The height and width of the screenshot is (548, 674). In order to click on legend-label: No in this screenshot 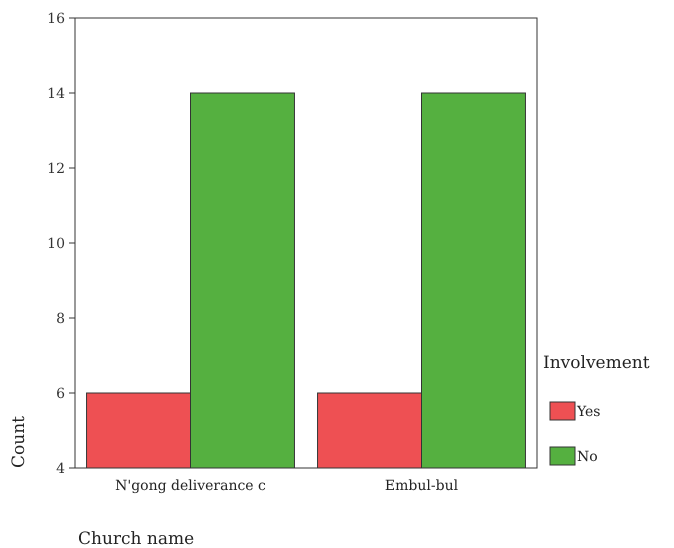, I will do `click(587, 457)`.